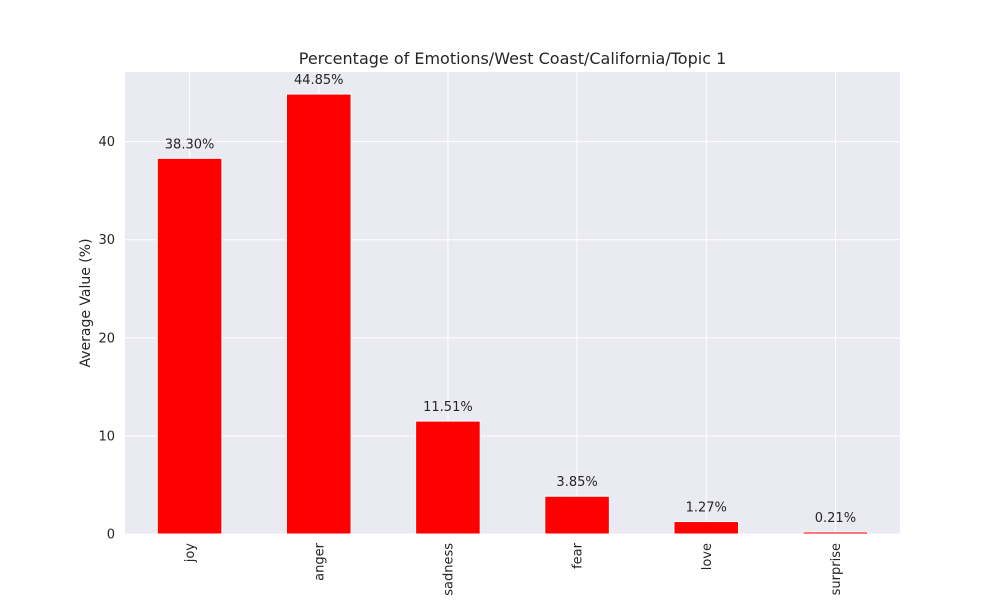 The height and width of the screenshot is (600, 1000). I want to click on x-tick-label-sadness: sadness, so click(448, 569).